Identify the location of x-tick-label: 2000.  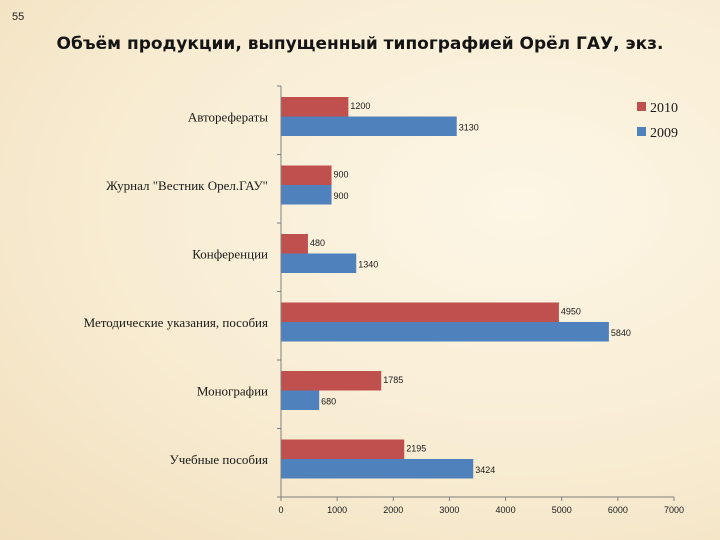
(393, 510).